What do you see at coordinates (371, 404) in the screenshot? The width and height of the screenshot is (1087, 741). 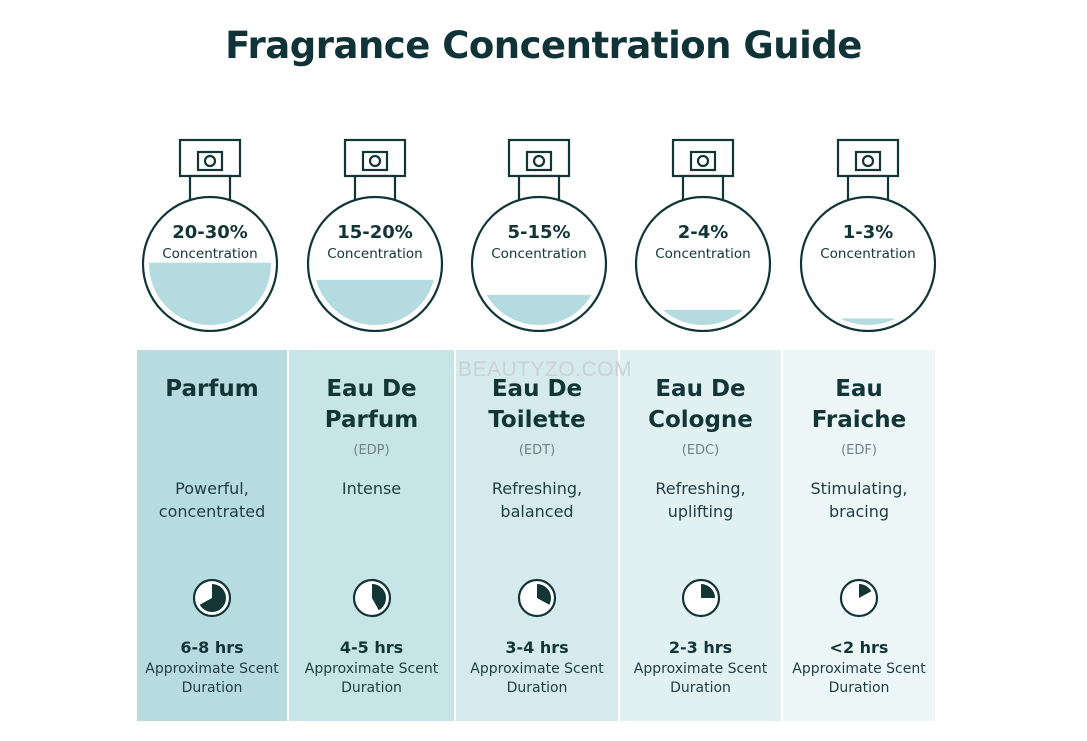 I see `fragrance-name: Eau De Parfum` at bounding box center [371, 404].